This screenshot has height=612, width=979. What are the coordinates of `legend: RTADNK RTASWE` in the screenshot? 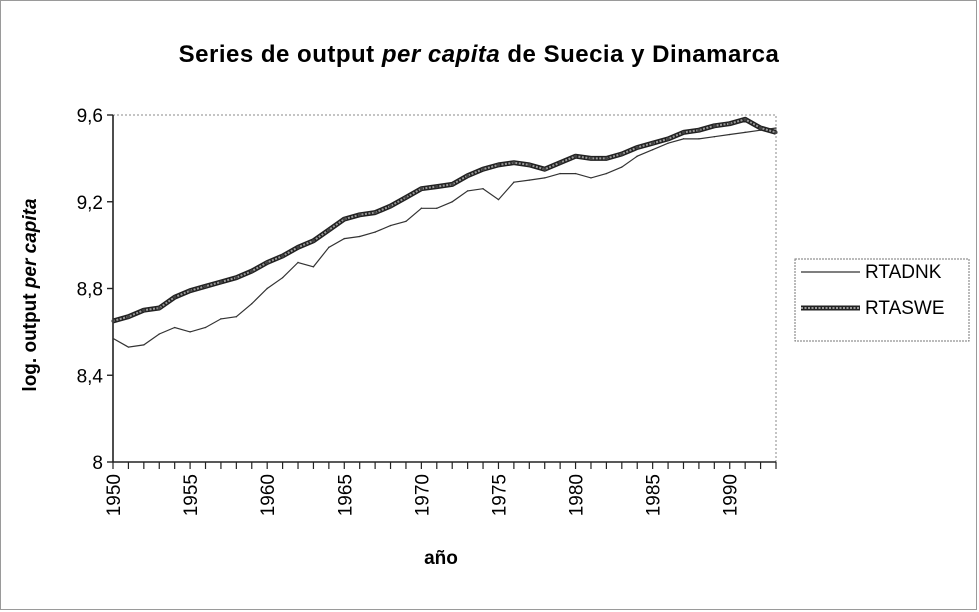 It's located at (882, 300).